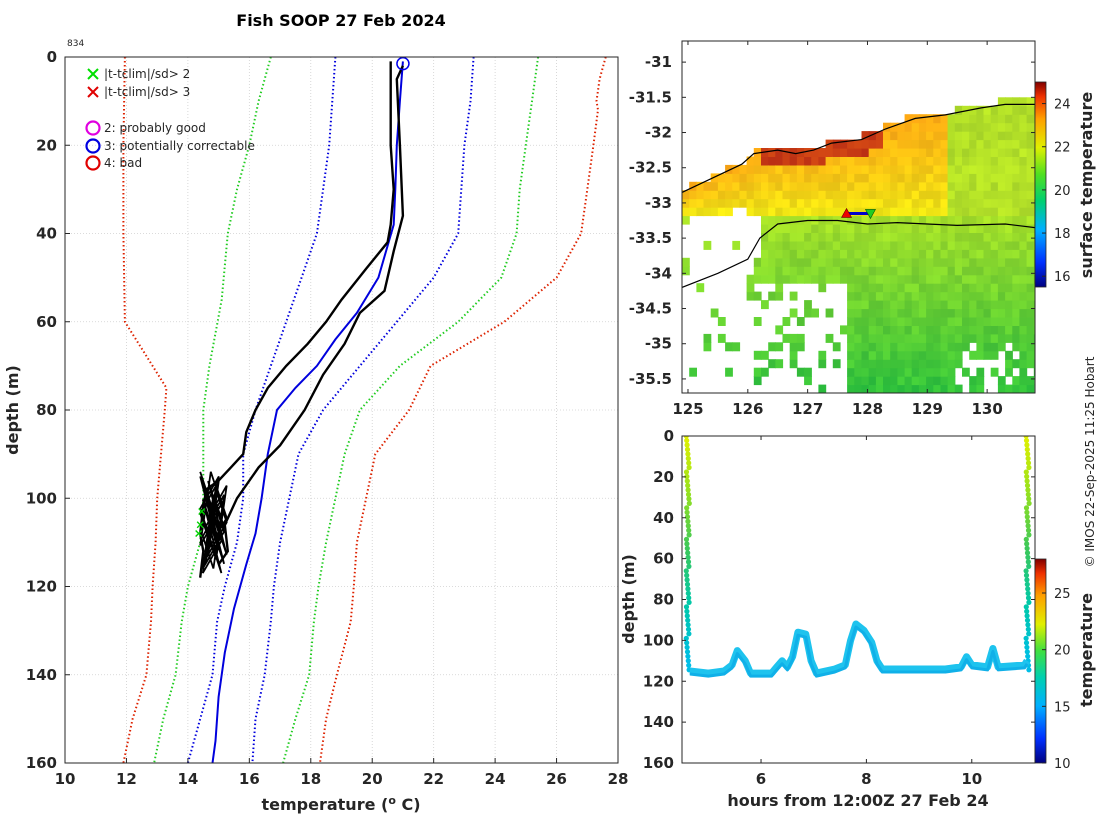 This screenshot has width=1100, height=820. What do you see at coordinates (310, 779) in the screenshot?
I see `x-tick-label: 18` at bounding box center [310, 779].